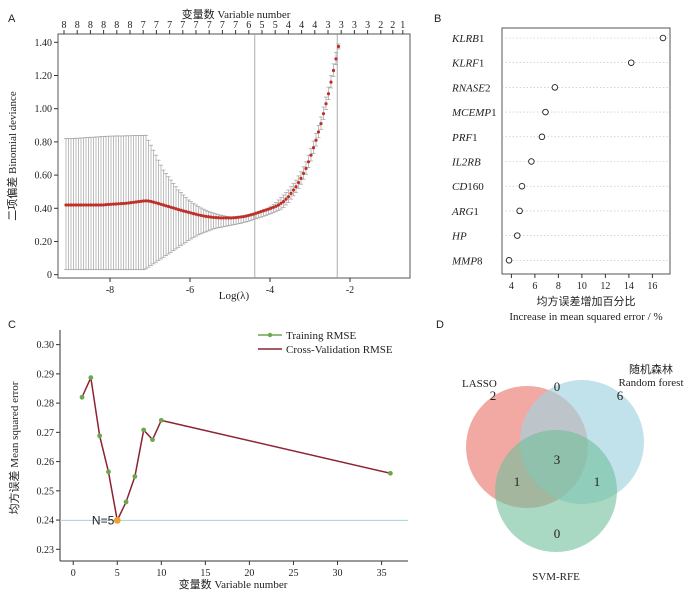  What do you see at coordinates (464, 138) in the screenshot?
I see `panel-b-gene-label: PRF1` at bounding box center [464, 138].